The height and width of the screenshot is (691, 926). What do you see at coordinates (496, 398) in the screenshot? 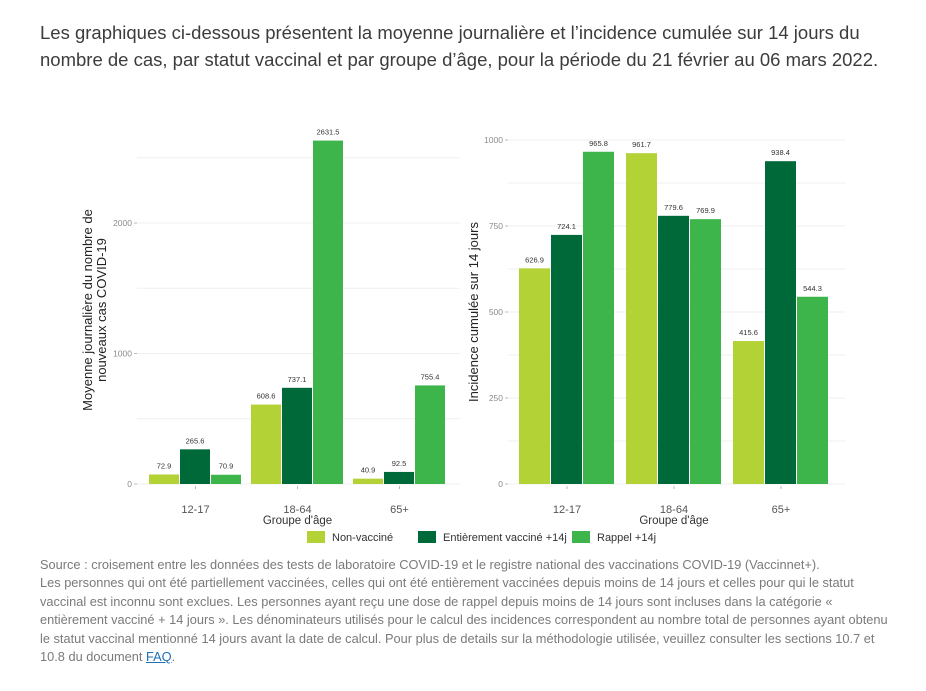
I see `y-tick-label: 250` at bounding box center [496, 398].